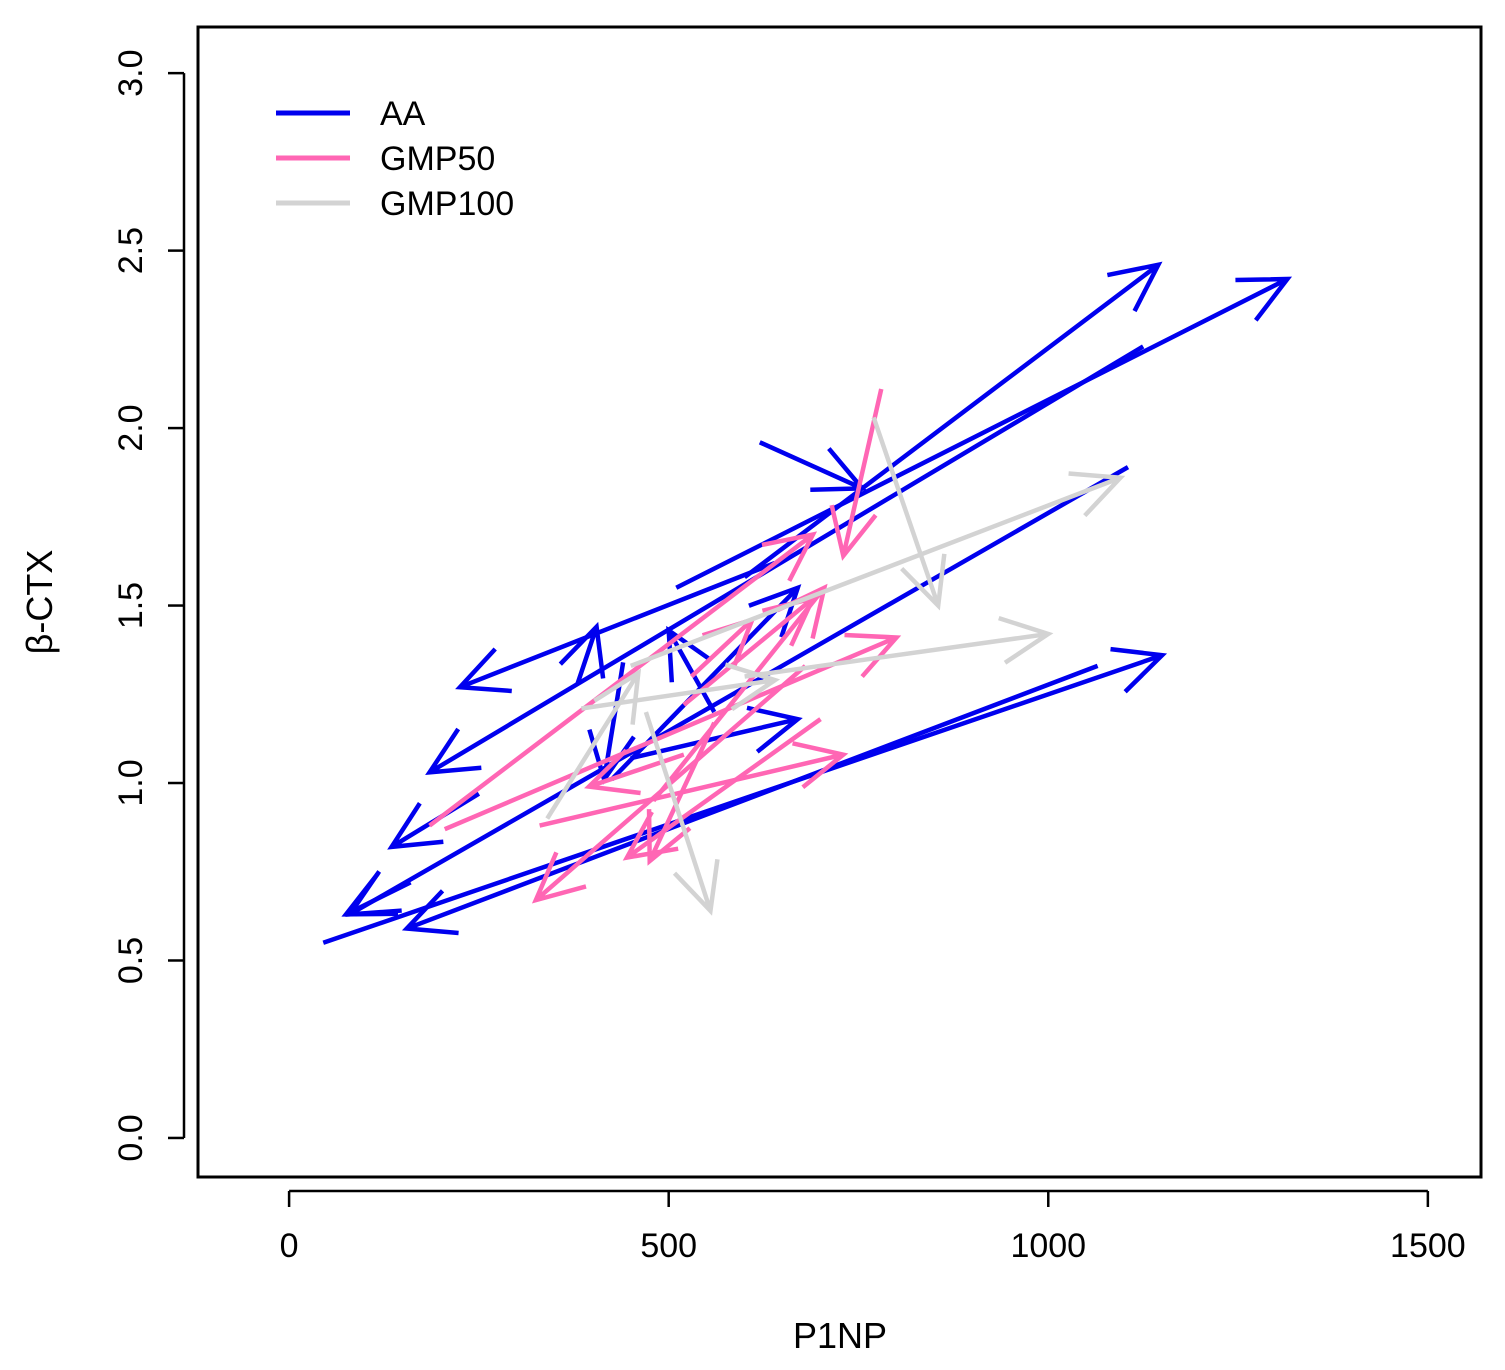 This screenshot has width=1505, height=1370. What do you see at coordinates (873, 1227) in the screenshot?
I see `x-axis: 0 500 1000 1500` at bounding box center [873, 1227].